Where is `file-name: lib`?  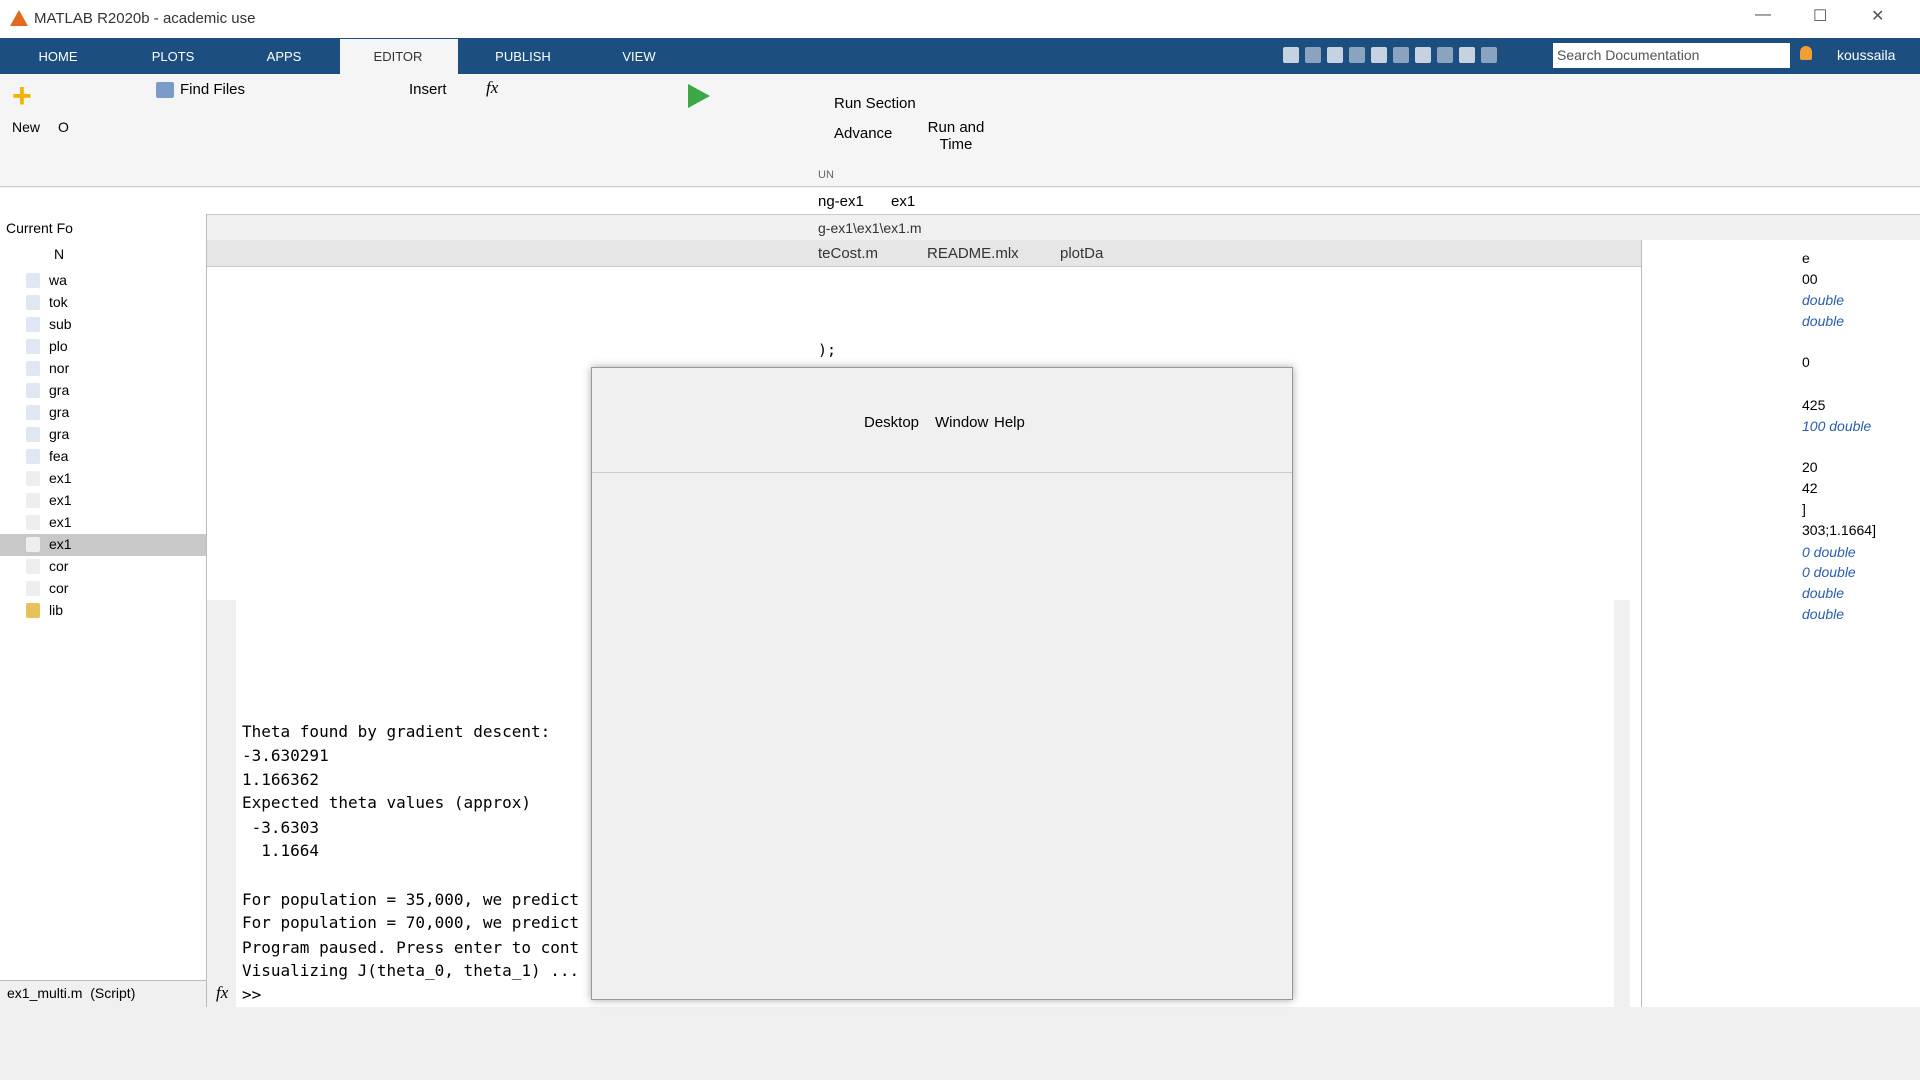
file-name: lib is located at coordinates (56, 610).